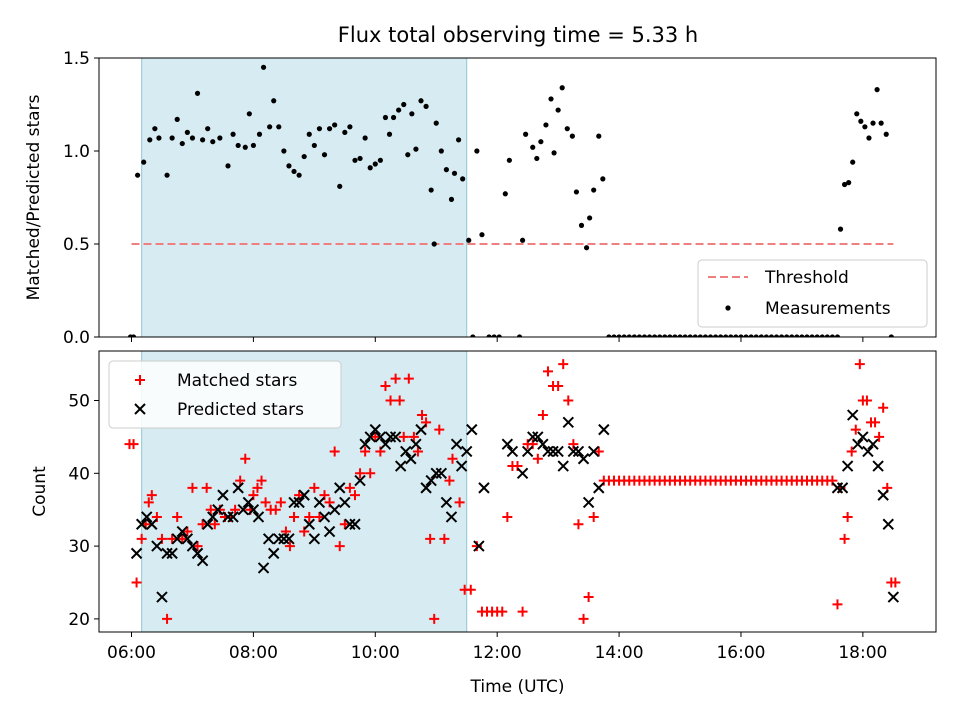  Describe the element at coordinates (240, 410) in the screenshot. I see `legend-predicted-label: Predicted stars` at that location.